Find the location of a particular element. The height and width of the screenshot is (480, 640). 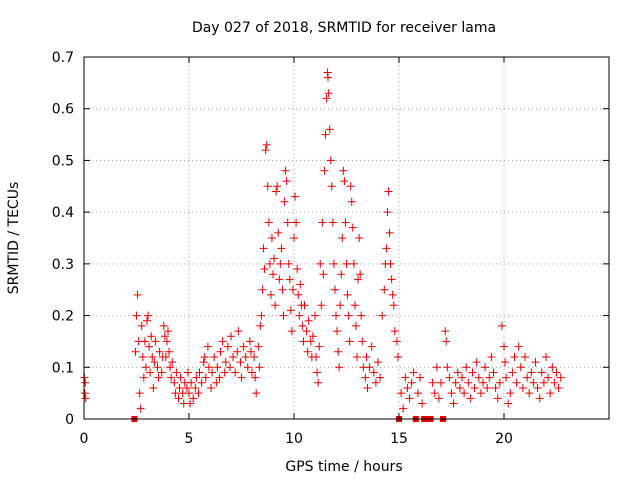

y-tick-label: 0.4 is located at coordinates (63, 213).